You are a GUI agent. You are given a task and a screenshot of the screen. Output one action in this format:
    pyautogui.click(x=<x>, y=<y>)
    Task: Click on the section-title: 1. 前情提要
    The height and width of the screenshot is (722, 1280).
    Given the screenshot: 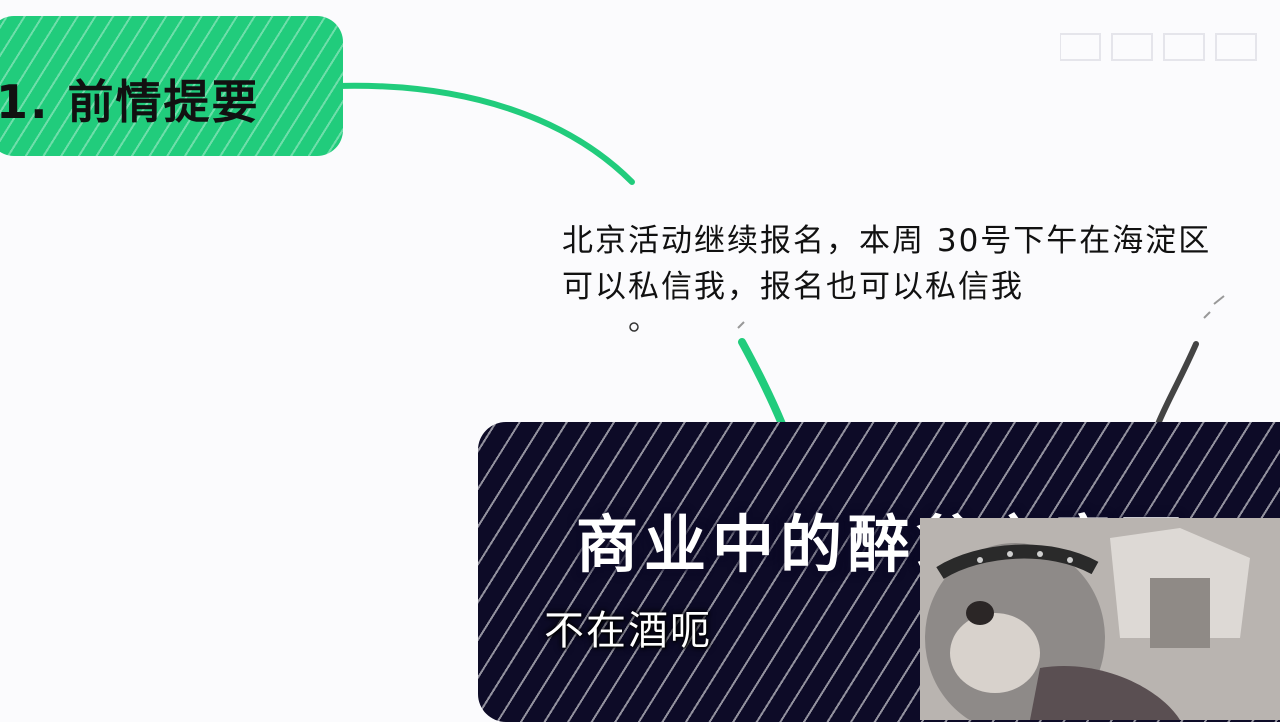 What is the action you would take?
    pyautogui.click(x=130, y=102)
    